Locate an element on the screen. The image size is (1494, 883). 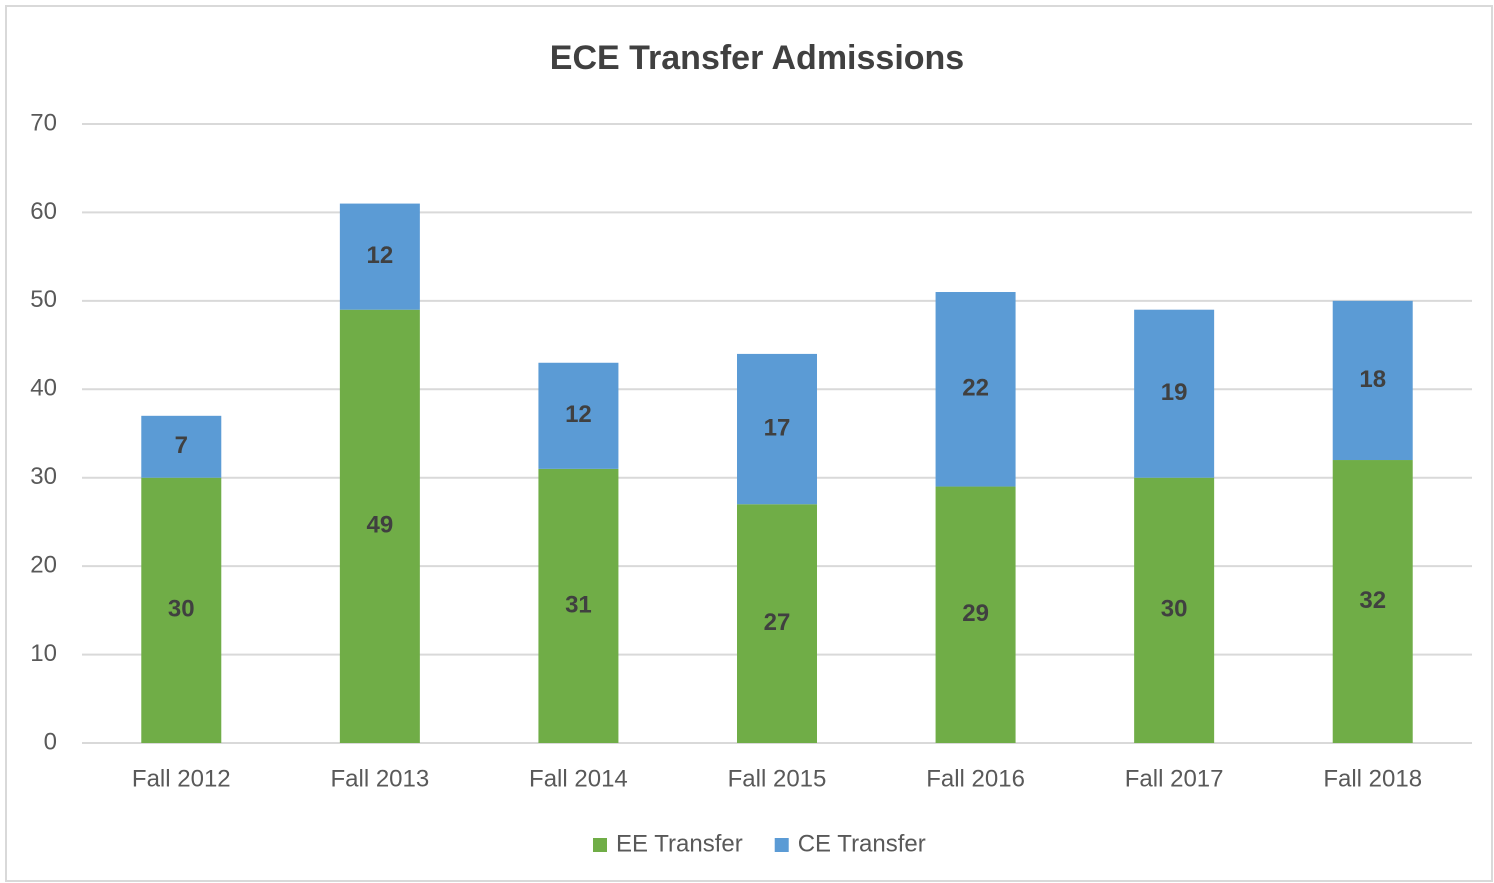
data-label: 31 is located at coordinates (578, 604).